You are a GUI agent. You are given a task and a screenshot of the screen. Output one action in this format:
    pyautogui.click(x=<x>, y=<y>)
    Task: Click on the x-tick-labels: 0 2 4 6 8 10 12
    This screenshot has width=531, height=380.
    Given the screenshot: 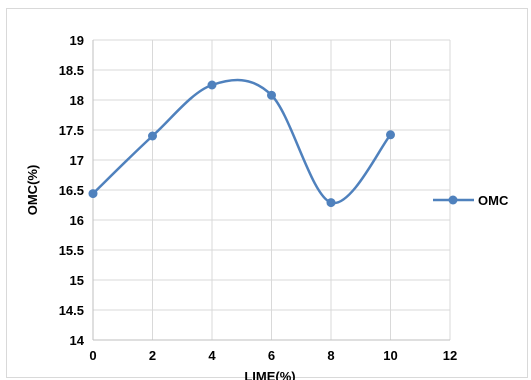 What is the action you would take?
    pyautogui.click(x=273, y=355)
    